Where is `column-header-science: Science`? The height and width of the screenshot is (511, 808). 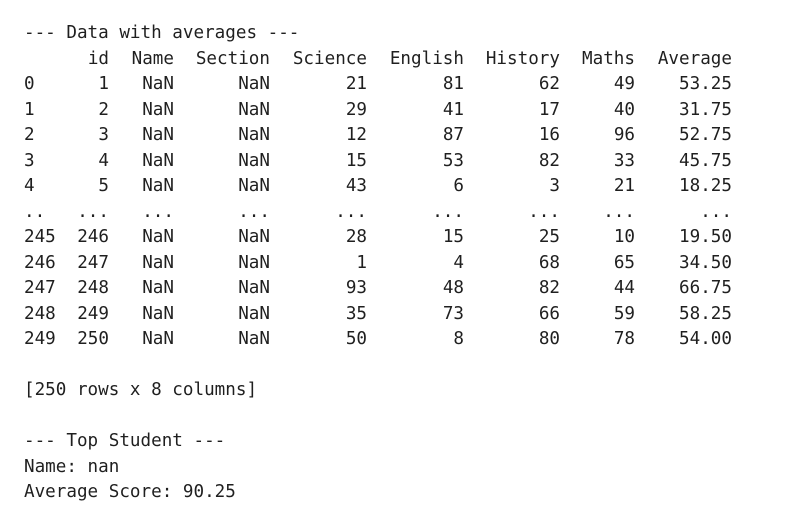
column-header-science: Science is located at coordinates (329, 58).